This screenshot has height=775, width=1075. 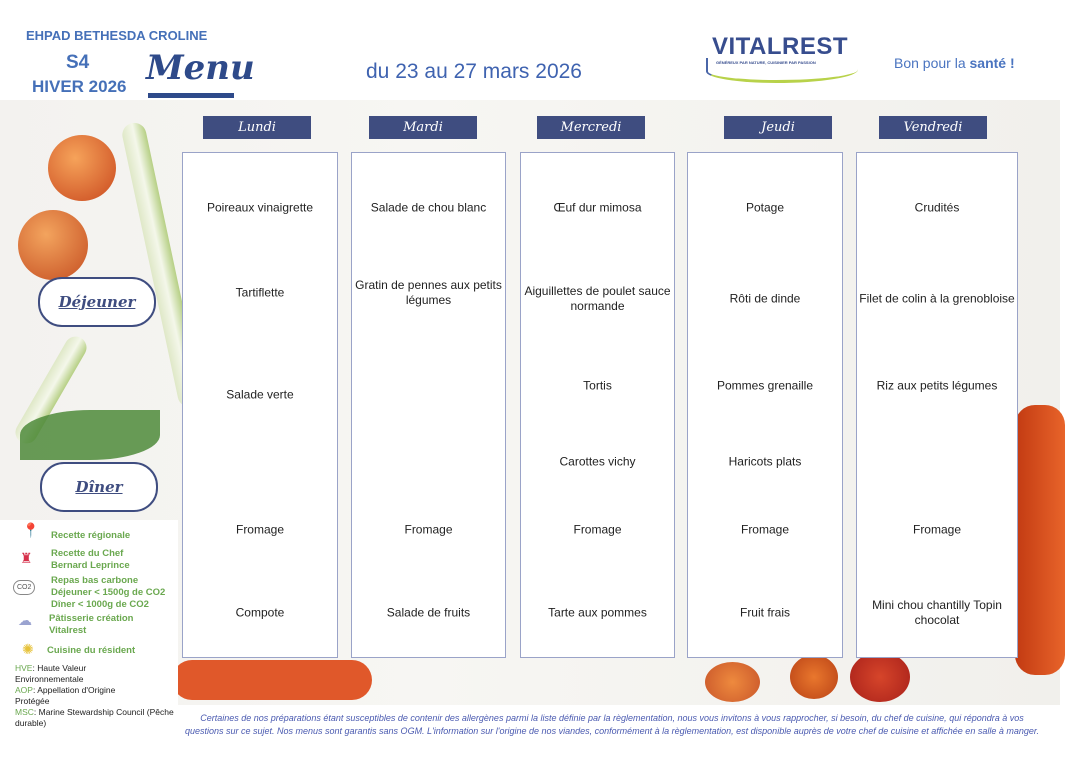 What do you see at coordinates (765, 207) in the screenshot?
I see `menu-item: Potage` at bounding box center [765, 207].